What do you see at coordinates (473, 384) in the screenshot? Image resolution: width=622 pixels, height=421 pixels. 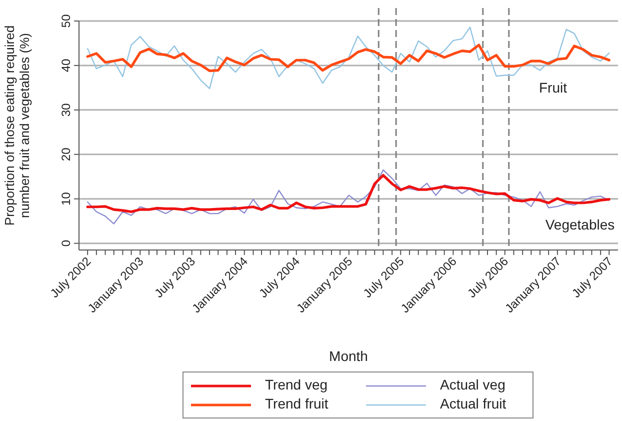 I see `legend-label: Actual veg` at bounding box center [473, 384].